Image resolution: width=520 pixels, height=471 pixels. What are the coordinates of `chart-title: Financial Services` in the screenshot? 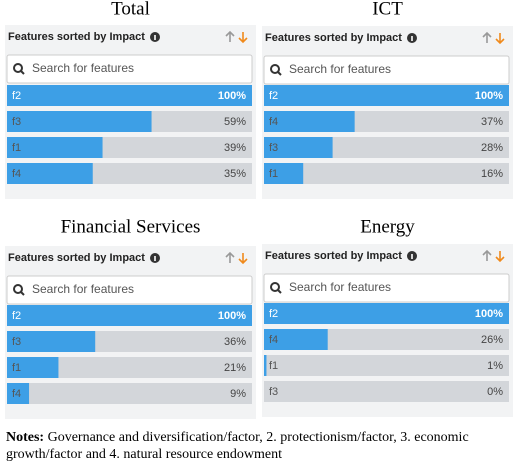 It's located at (131, 226).